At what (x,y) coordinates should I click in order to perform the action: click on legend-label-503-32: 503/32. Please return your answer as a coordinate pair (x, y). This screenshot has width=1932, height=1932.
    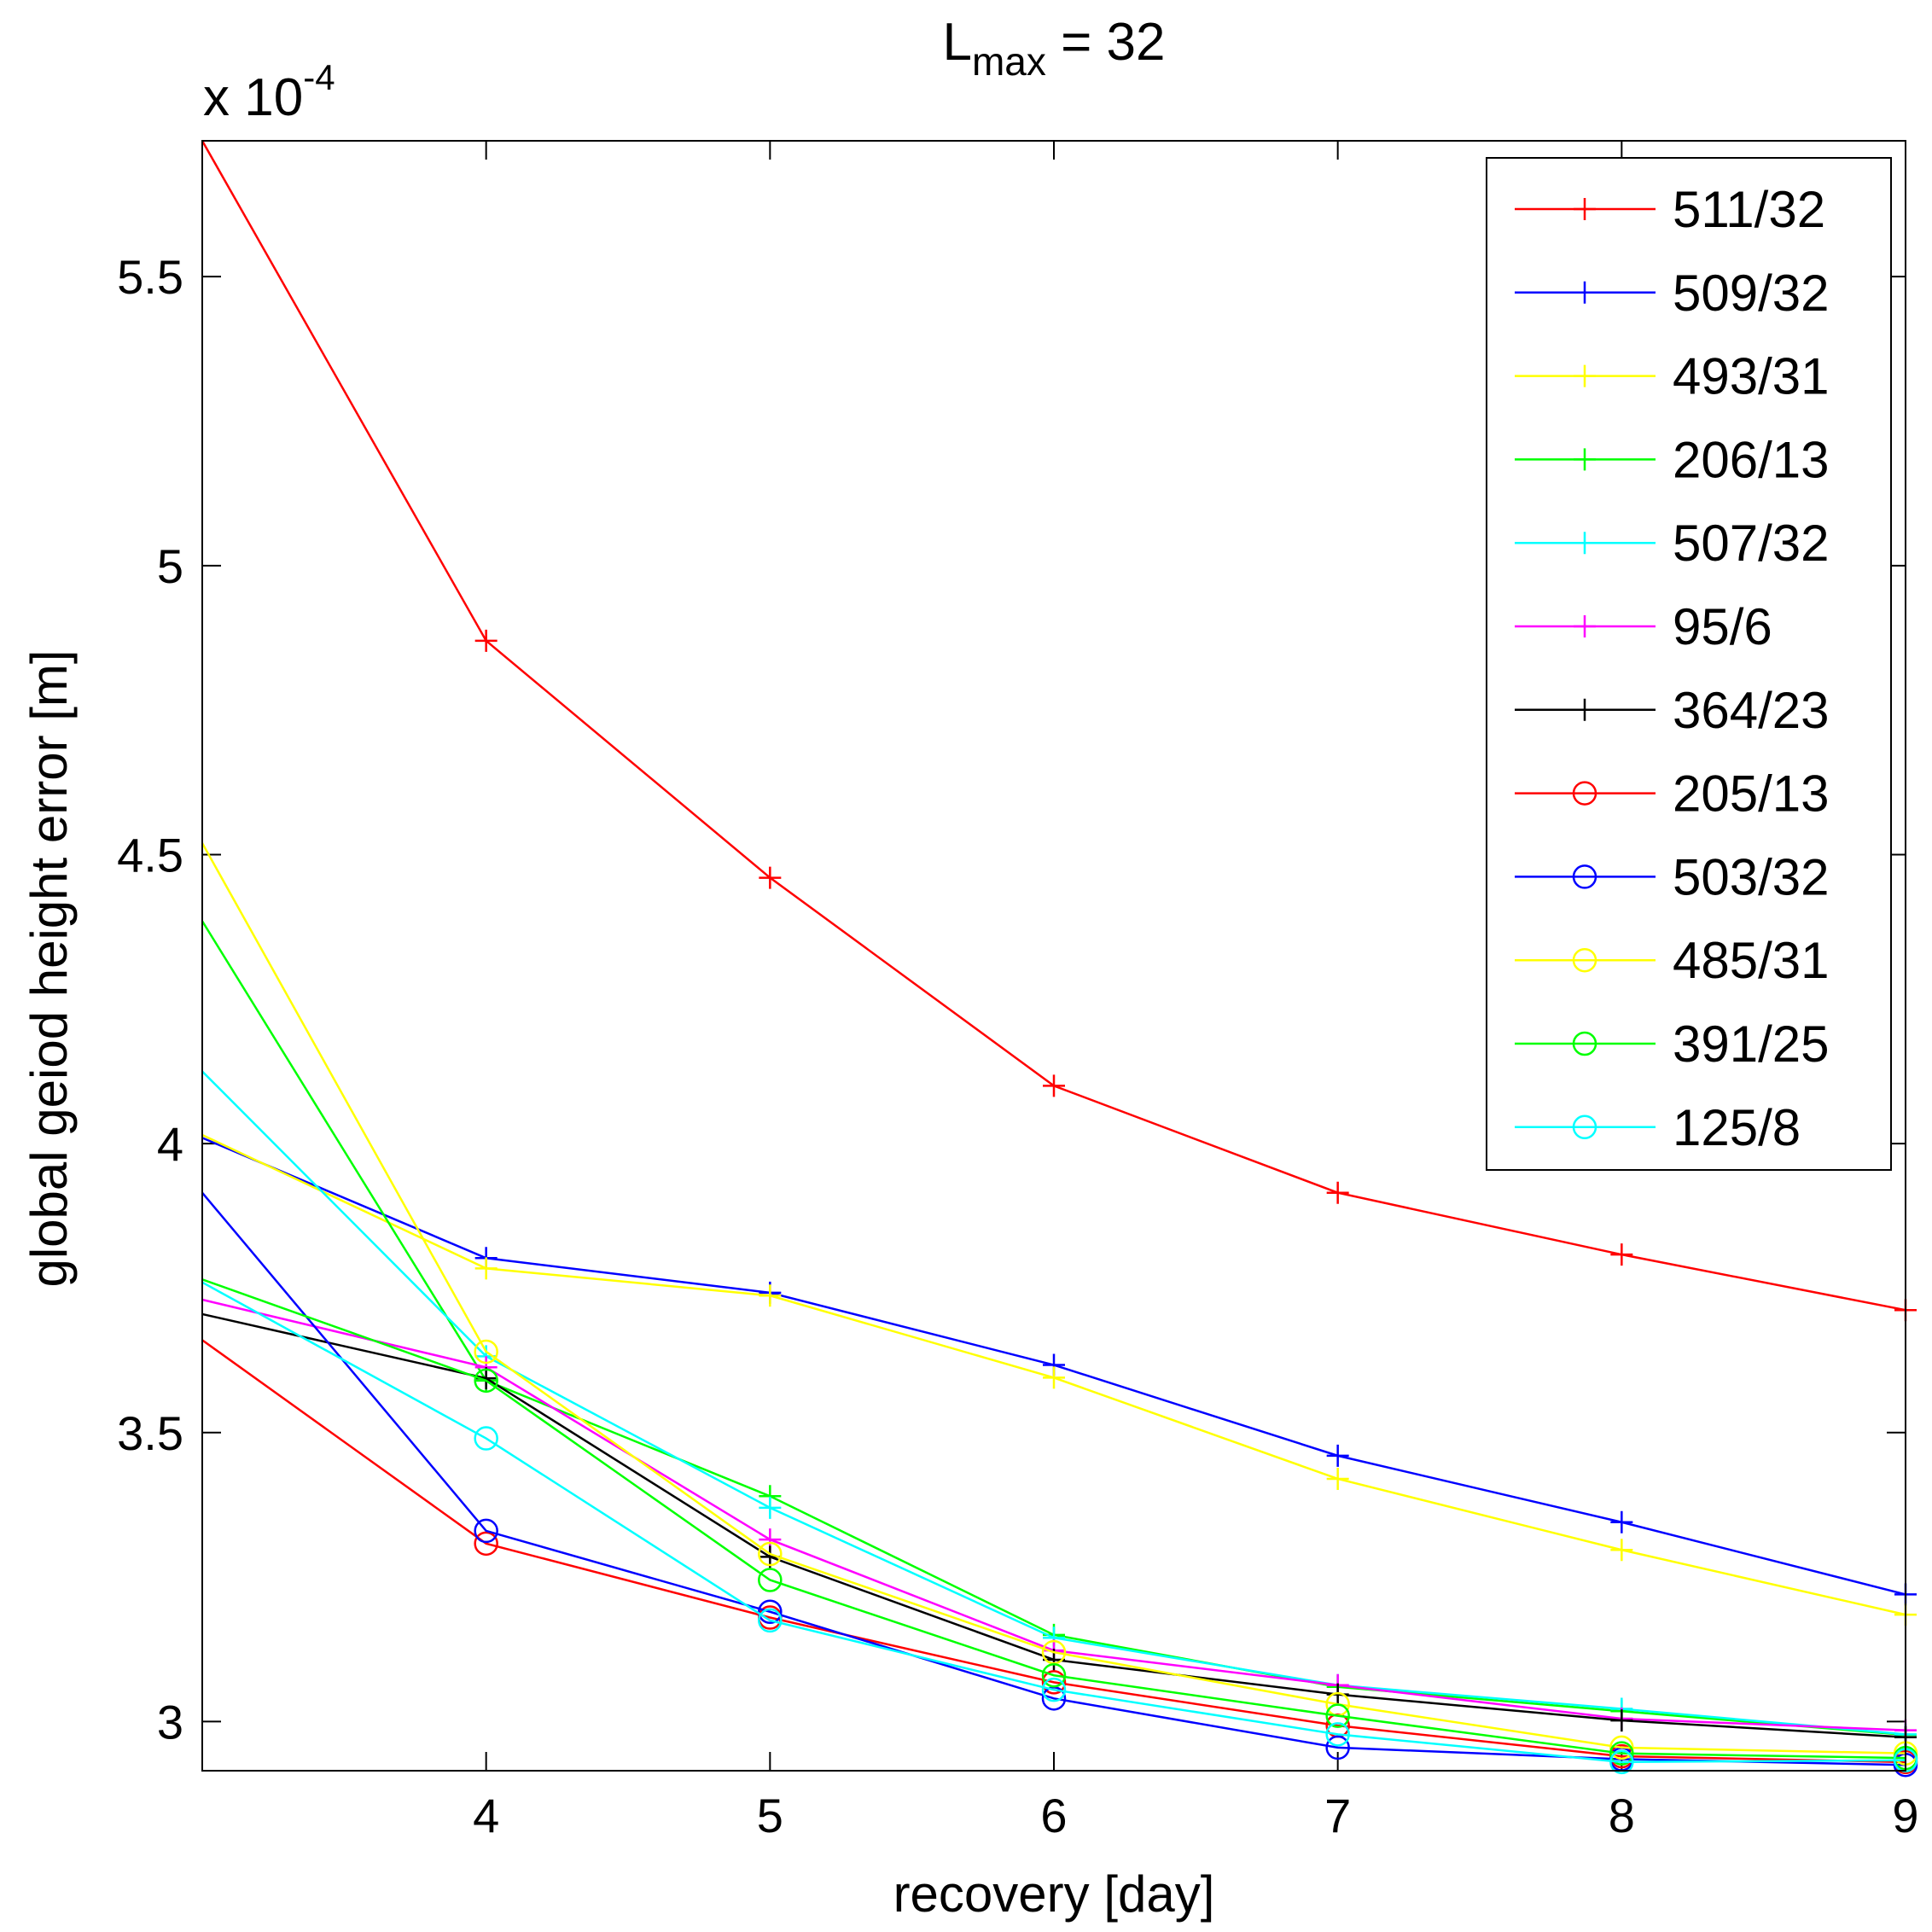
    Looking at the image, I should click on (1751, 876).